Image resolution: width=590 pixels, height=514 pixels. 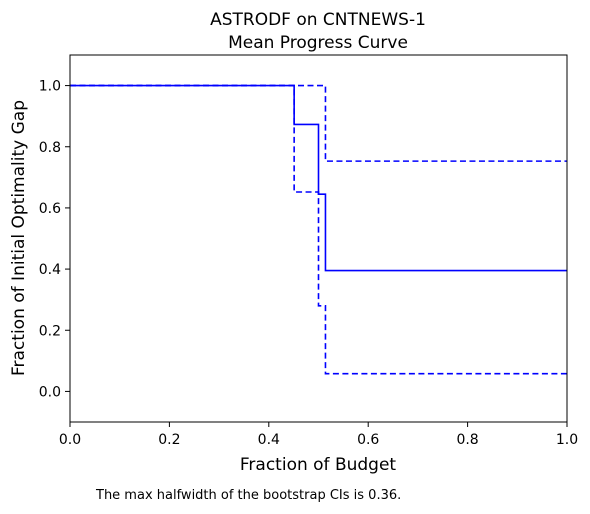 I want to click on y-tick-label: 1.0, so click(x=50, y=87).